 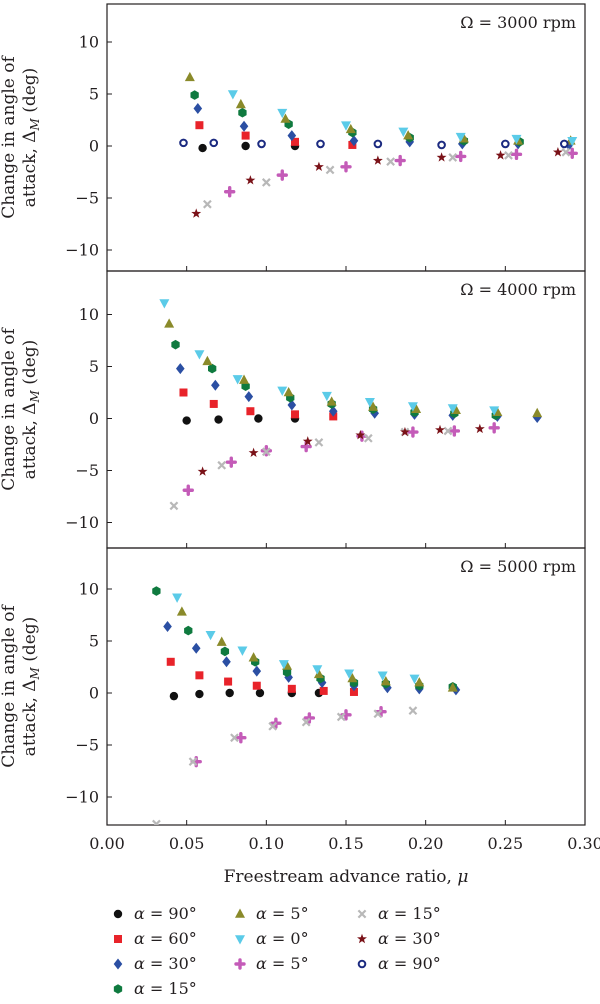 What do you see at coordinates (346, 877) in the screenshot?
I see `x-axis-label: Freestream advance ratio, μ` at bounding box center [346, 877].